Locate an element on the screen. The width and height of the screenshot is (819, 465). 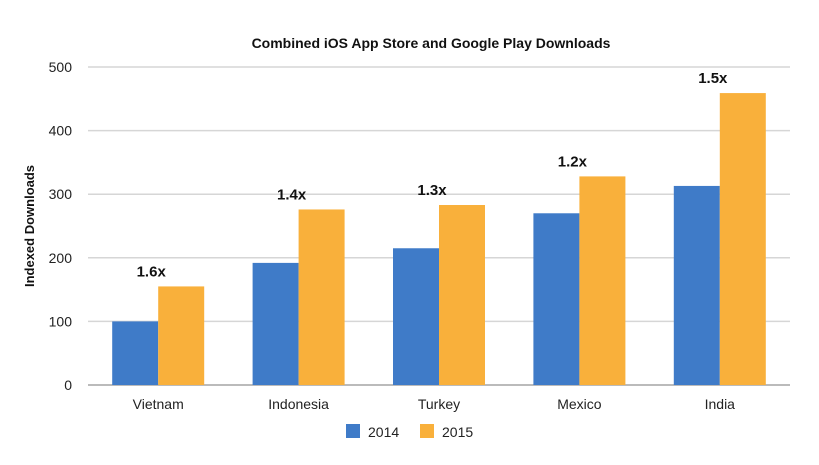
growth-label: 1.4x is located at coordinates (292, 194).